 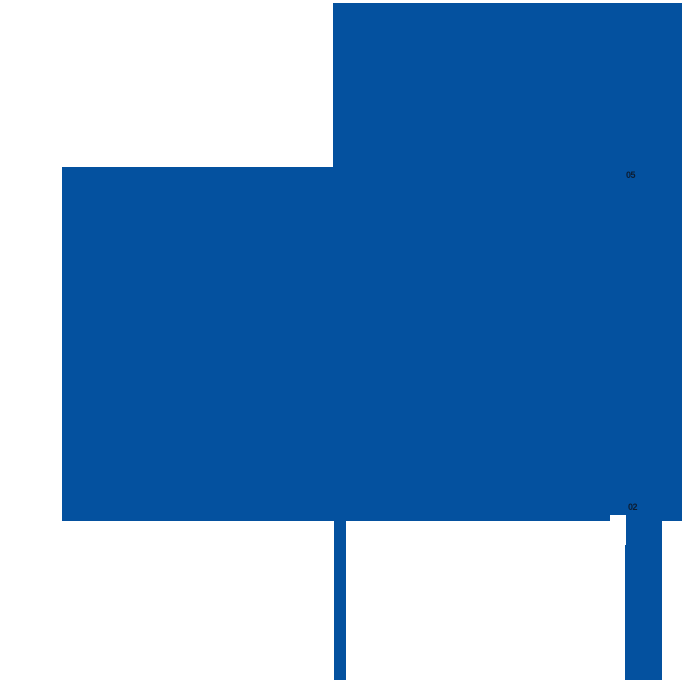 What do you see at coordinates (618, 530) in the screenshot?
I see `notch-cutout-inner` at bounding box center [618, 530].